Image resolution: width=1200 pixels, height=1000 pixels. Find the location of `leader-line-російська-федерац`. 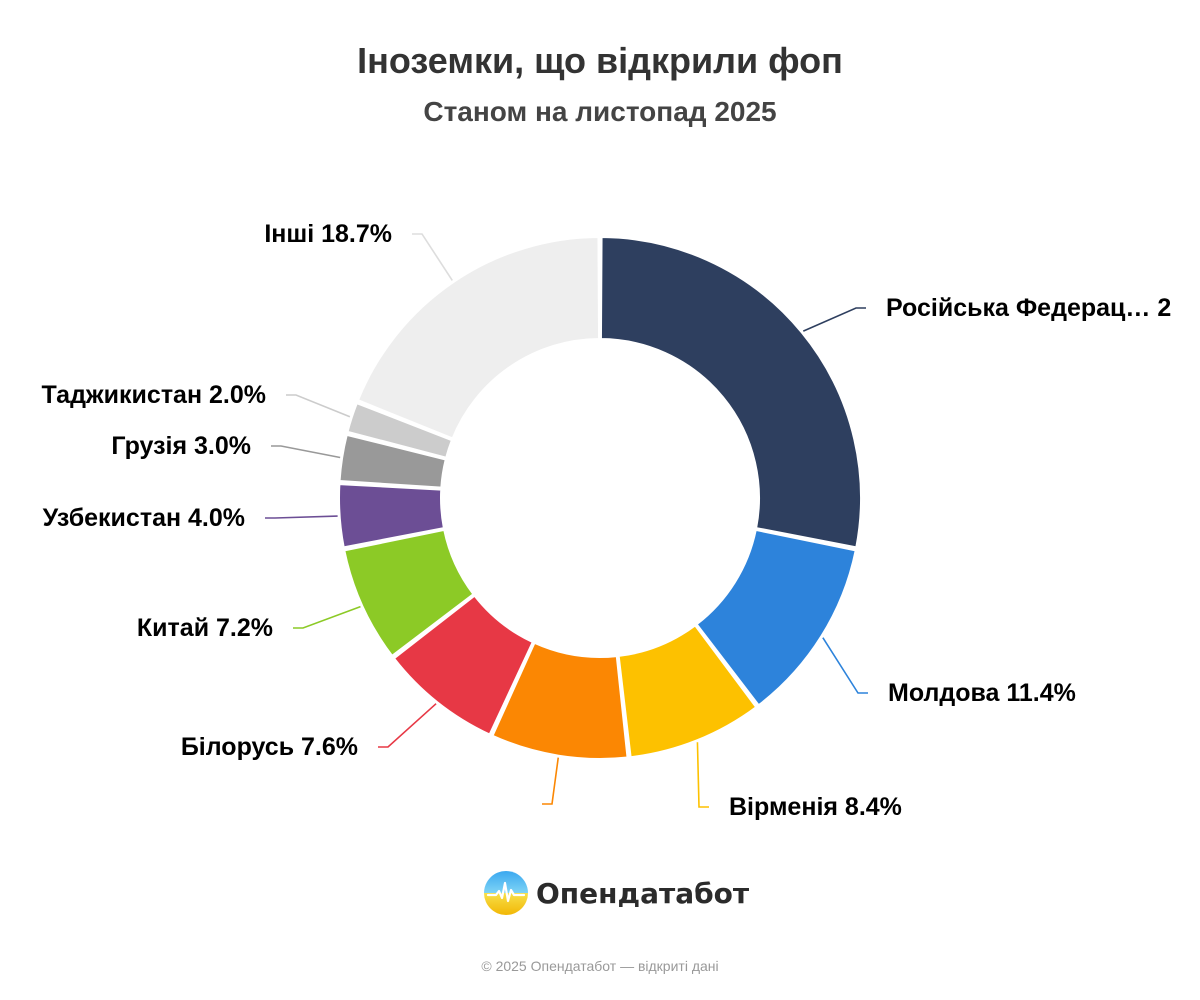

leader-line-російська-федерац is located at coordinates (834, 319).